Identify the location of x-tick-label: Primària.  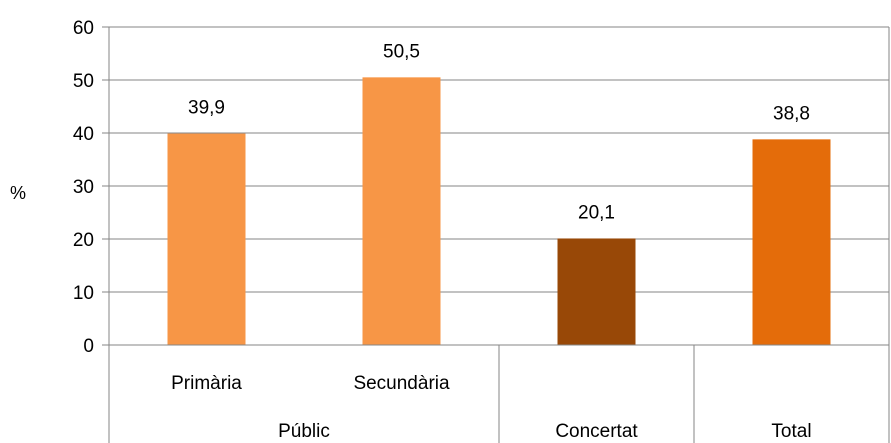
(206, 383).